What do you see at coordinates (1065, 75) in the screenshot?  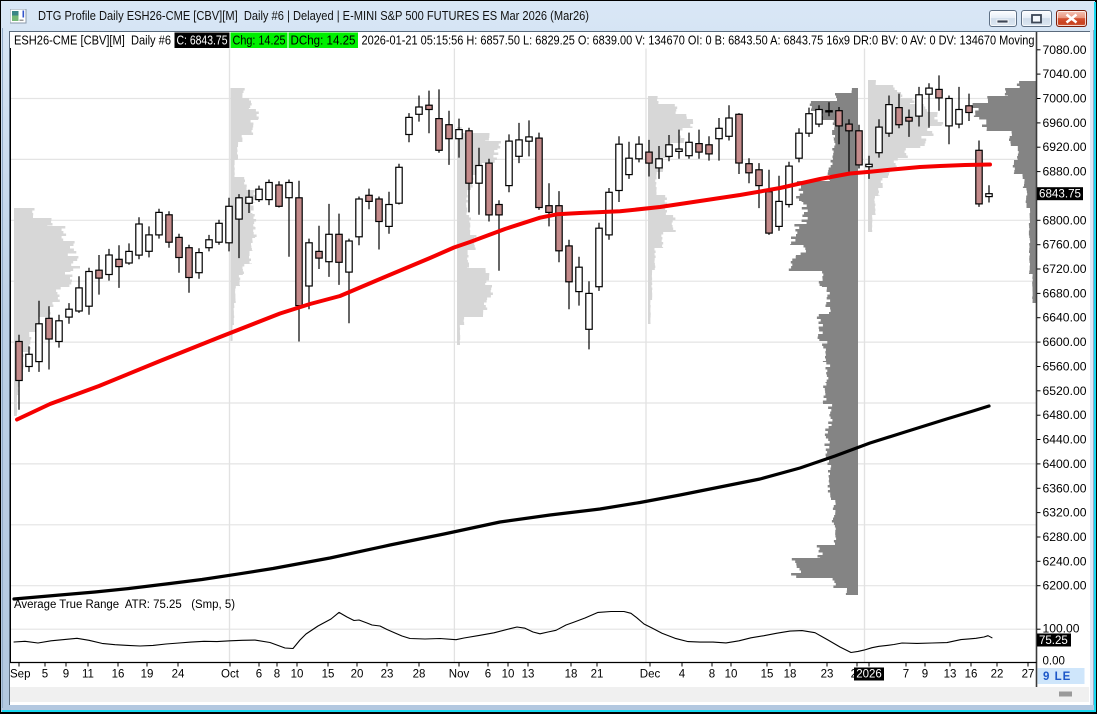 I see `svg-text: 7040.00` at bounding box center [1065, 75].